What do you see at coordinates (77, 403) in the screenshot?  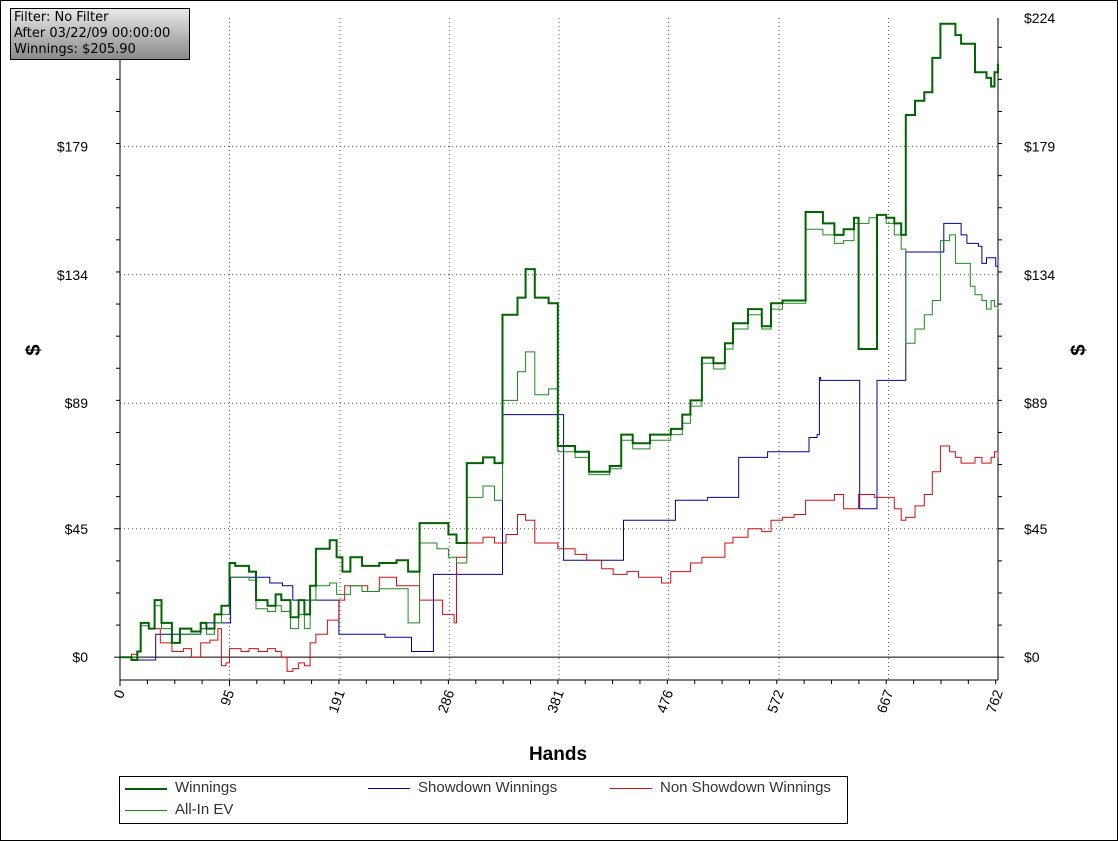 I see `y-tick-label-left: $89` at bounding box center [77, 403].